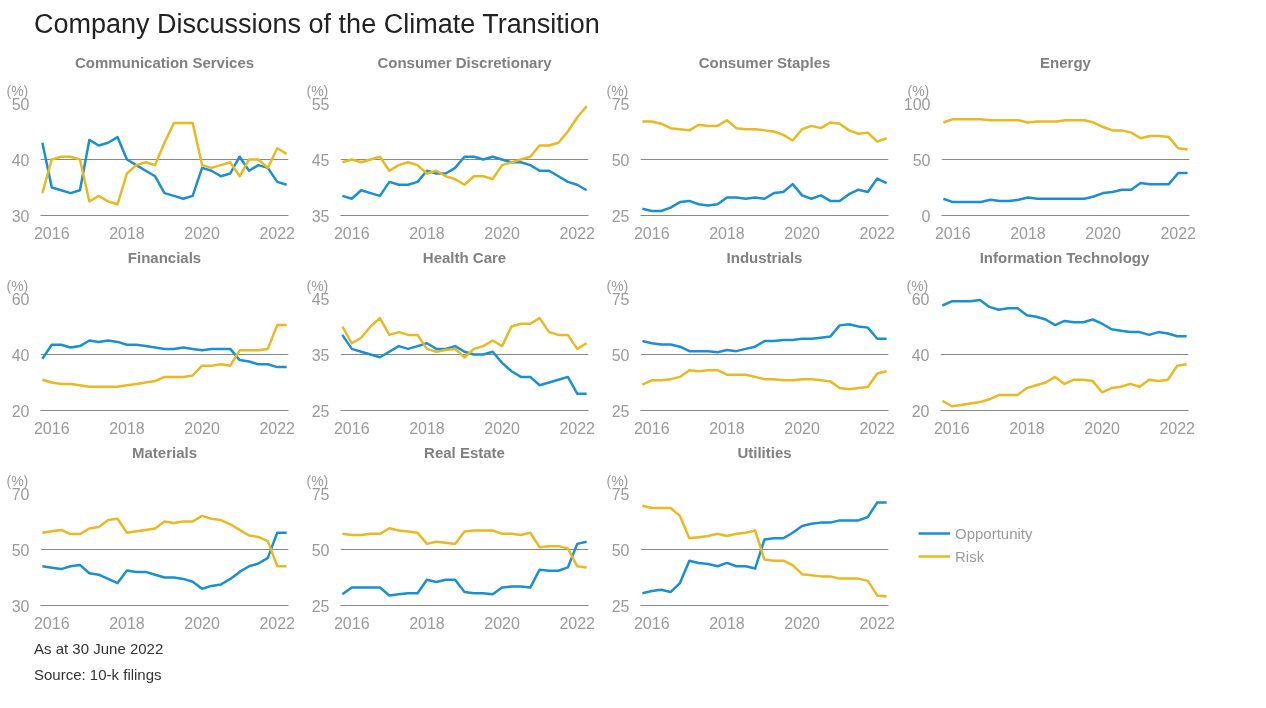  What do you see at coordinates (317, 24) in the screenshot?
I see `text: Company Discussions of the Climate Transition` at bounding box center [317, 24].